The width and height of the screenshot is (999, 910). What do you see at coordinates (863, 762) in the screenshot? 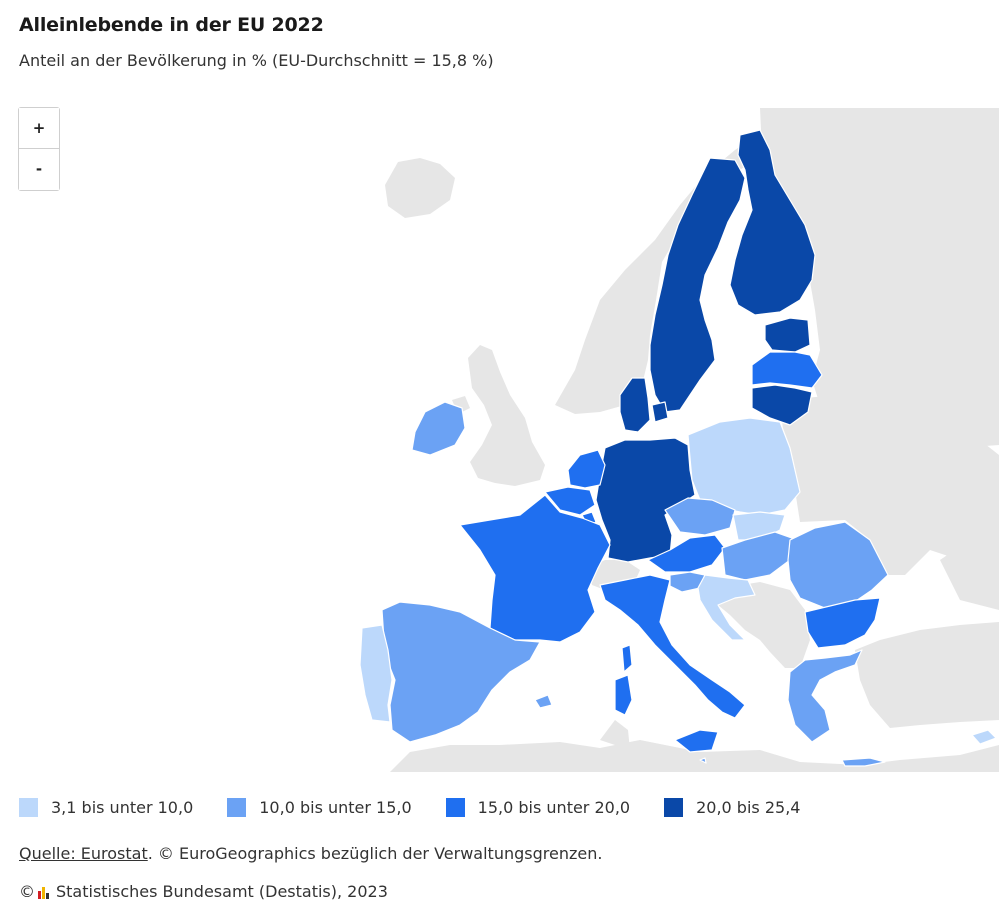
I see `country-greece-crete` at bounding box center [863, 762].